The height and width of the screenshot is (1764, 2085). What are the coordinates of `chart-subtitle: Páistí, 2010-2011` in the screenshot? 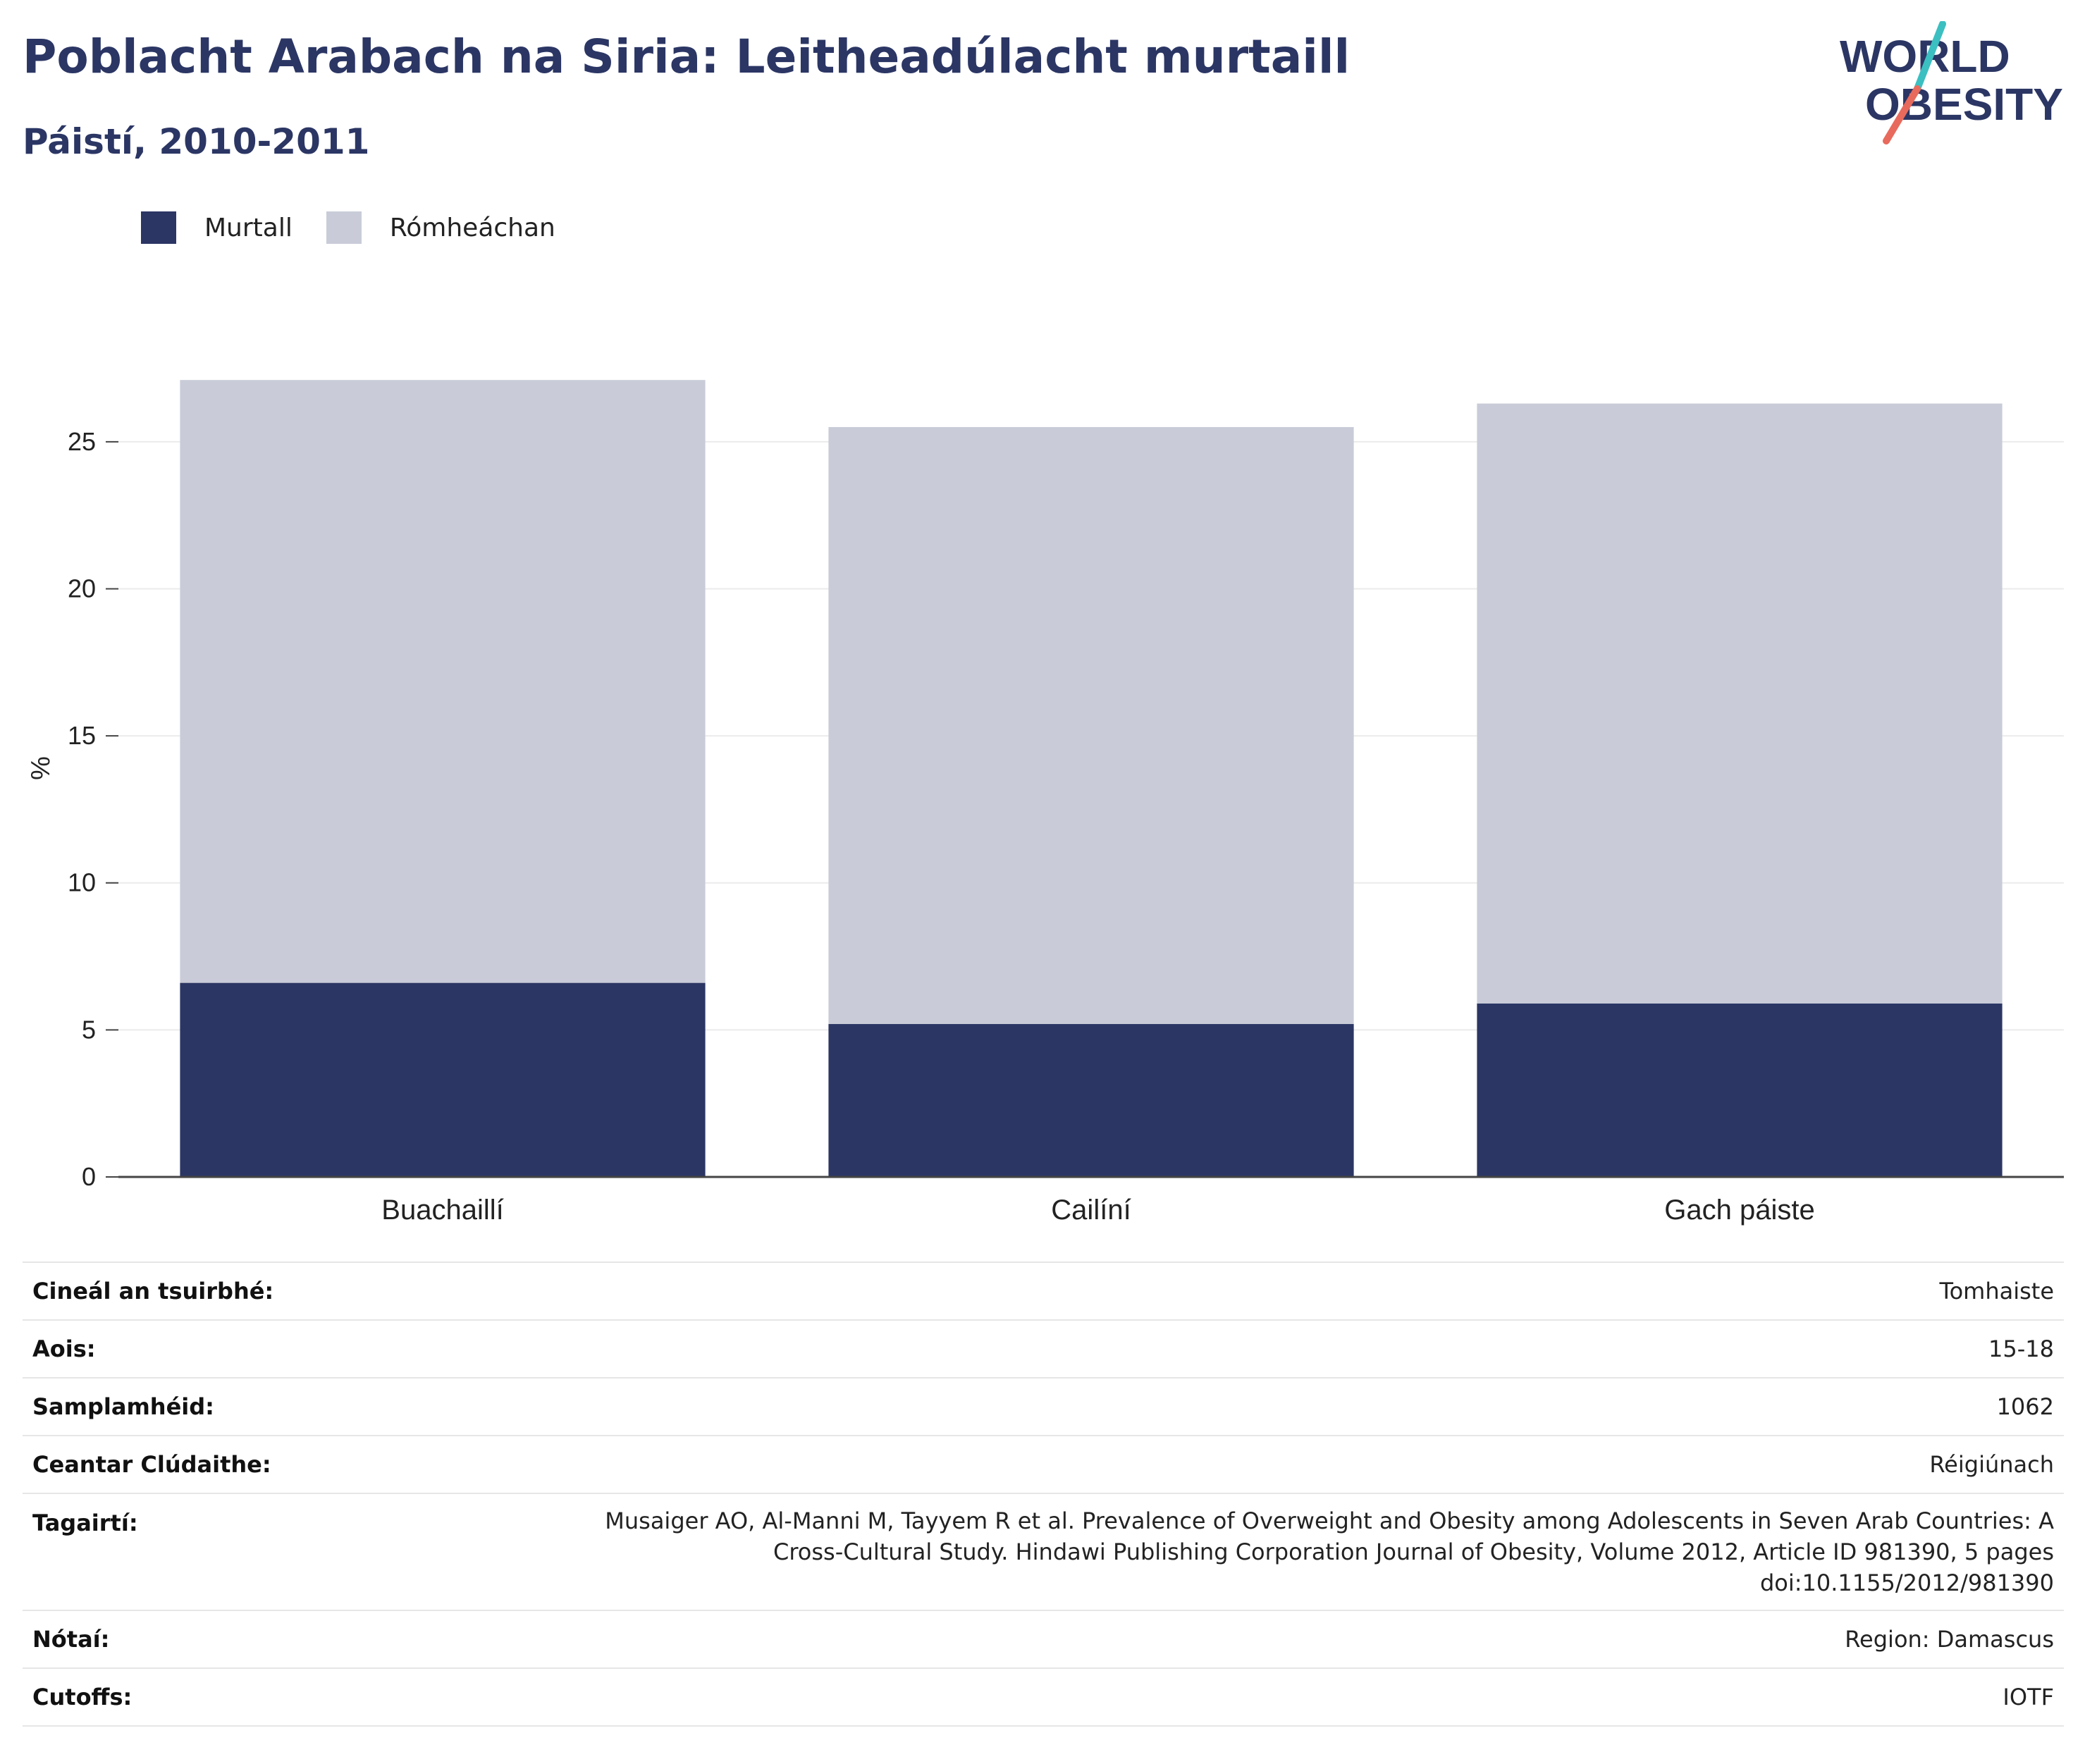 It's located at (196, 141).